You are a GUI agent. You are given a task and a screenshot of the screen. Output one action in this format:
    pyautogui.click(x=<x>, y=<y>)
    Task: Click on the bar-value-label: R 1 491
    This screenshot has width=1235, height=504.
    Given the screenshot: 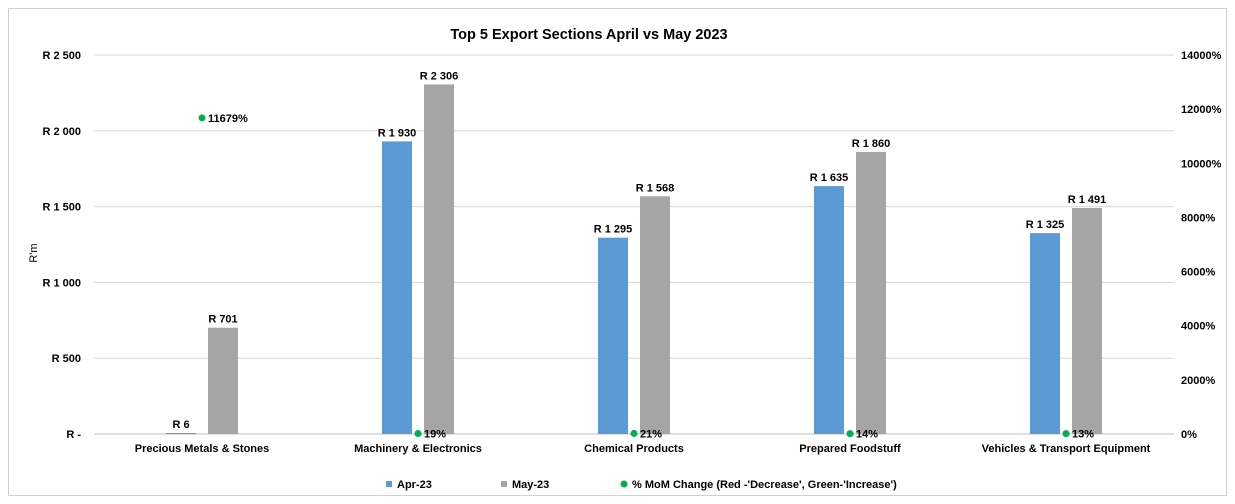 What is the action you would take?
    pyautogui.click(x=1087, y=200)
    